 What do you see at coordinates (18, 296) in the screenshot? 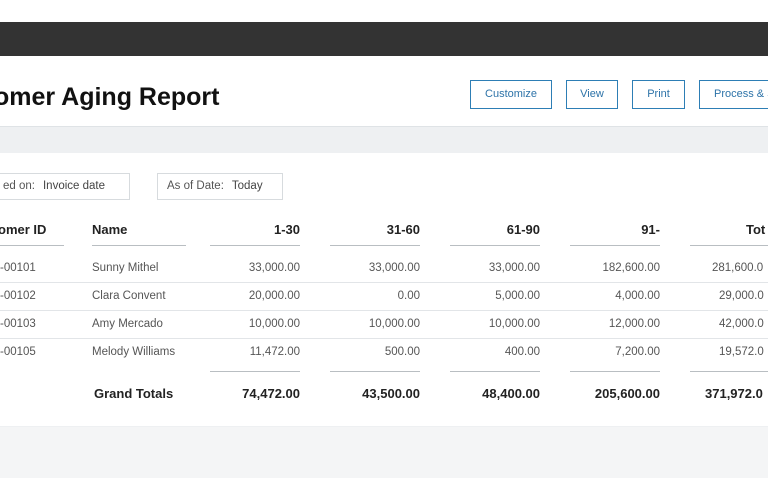
I see `table-cell-customer-id: -00102` at bounding box center [18, 296].